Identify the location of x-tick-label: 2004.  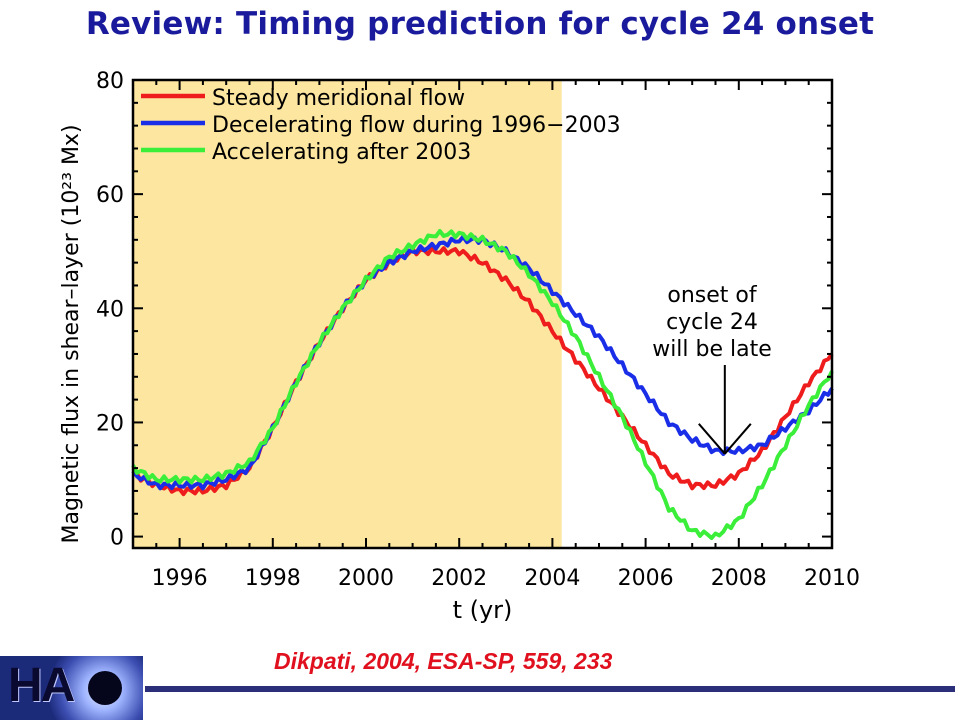
(552, 578).